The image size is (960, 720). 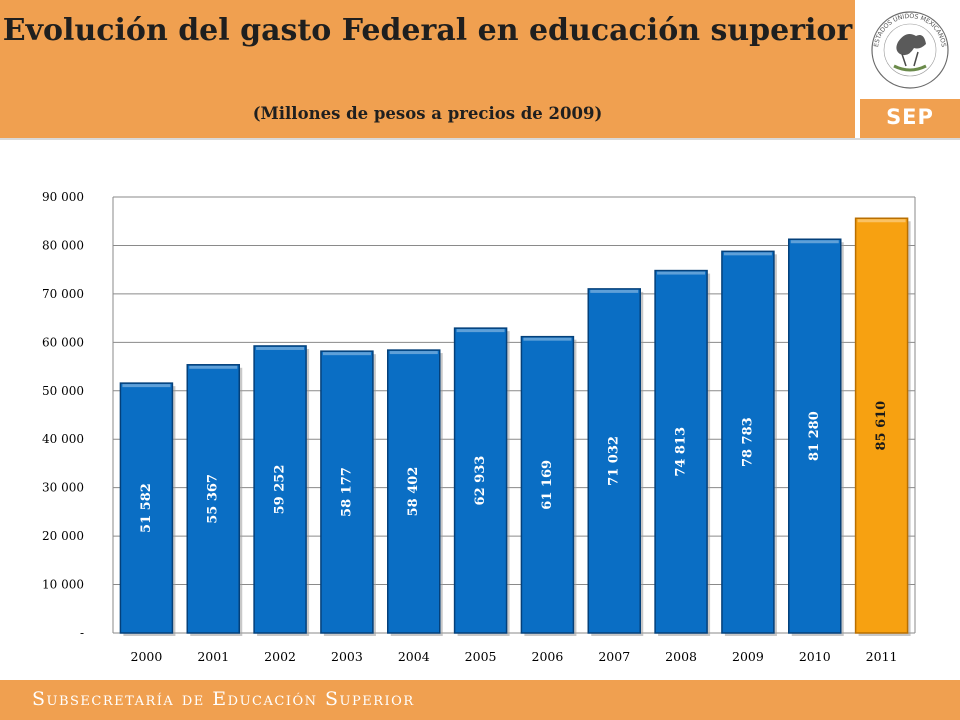 I want to click on bar-2003, so click(x=347, y=492).